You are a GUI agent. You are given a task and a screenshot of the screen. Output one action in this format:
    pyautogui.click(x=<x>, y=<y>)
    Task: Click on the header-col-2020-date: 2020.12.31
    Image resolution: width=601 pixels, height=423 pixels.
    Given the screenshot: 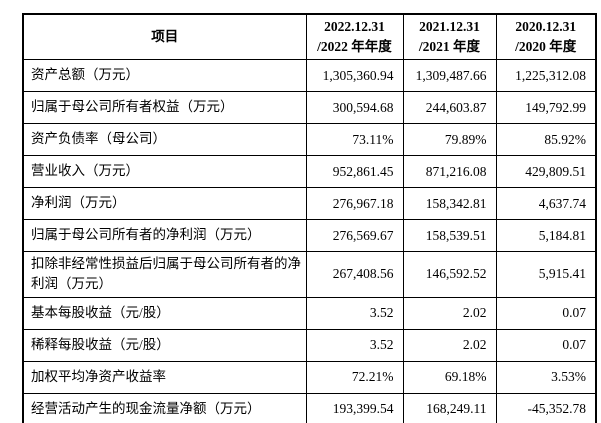 What is the action you would take?
    pyautogui.click(x=546, y=27)
    